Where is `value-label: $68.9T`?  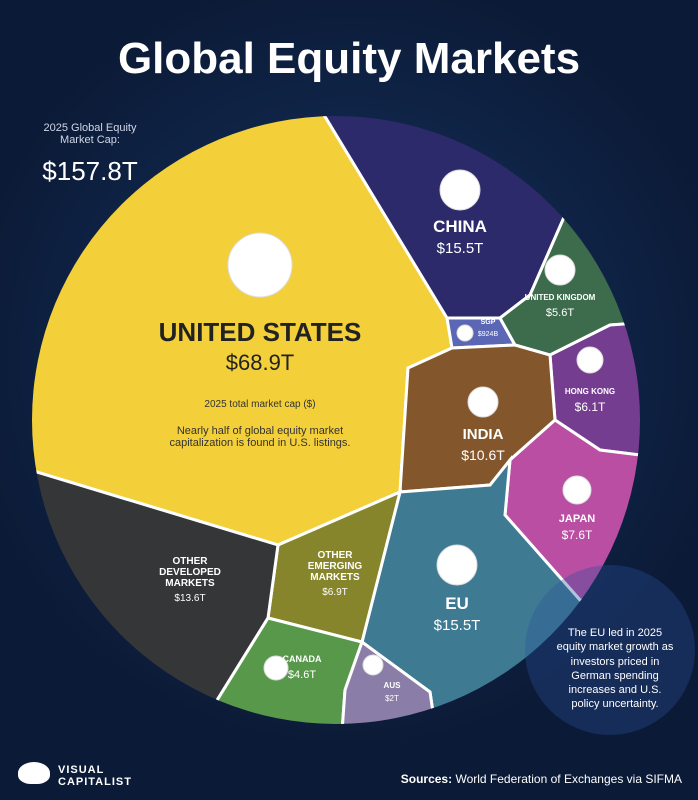 value-label: $68.9T is located at coordinates (260, 362).